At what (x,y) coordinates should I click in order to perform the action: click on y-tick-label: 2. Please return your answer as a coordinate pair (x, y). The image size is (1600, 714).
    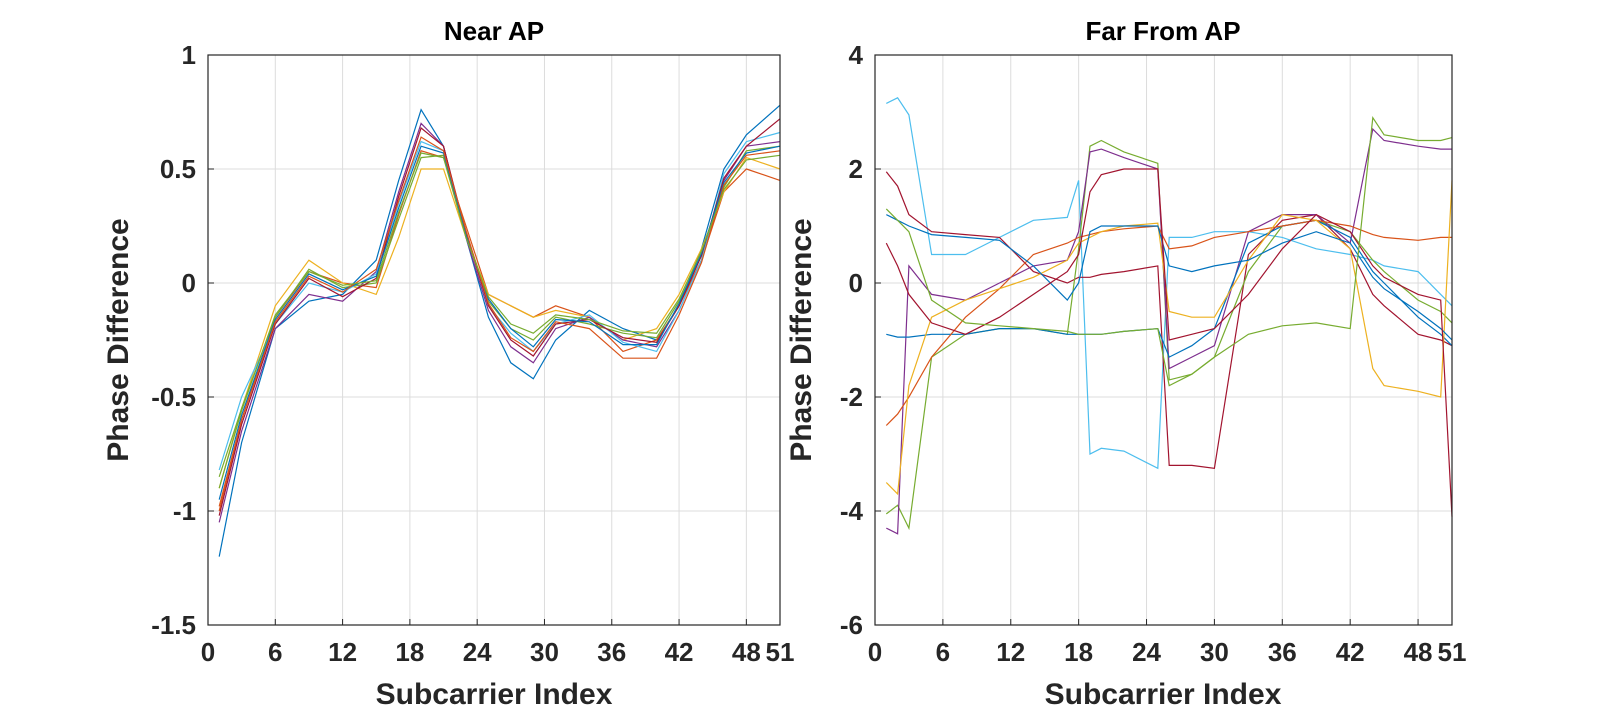
    Looking at the image, I should click on (856, 169).